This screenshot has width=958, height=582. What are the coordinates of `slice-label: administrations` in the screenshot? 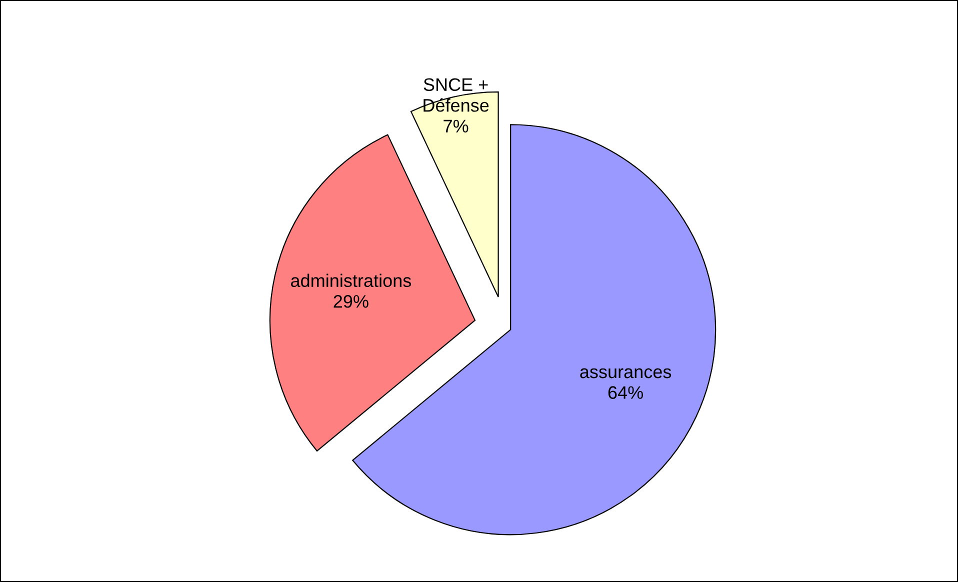 It's located at (351, 281).